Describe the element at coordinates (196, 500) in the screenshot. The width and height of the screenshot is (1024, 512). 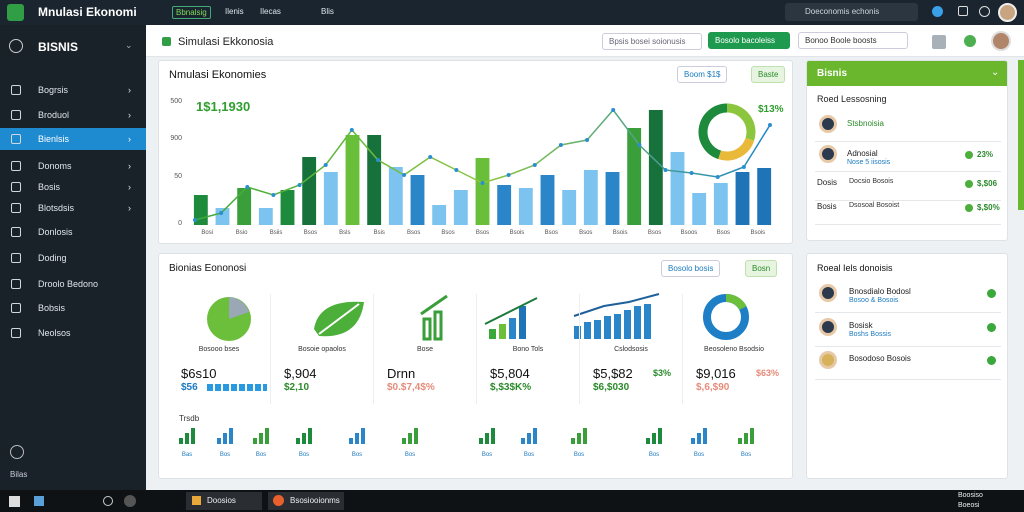
I see `app-icon` at that location.